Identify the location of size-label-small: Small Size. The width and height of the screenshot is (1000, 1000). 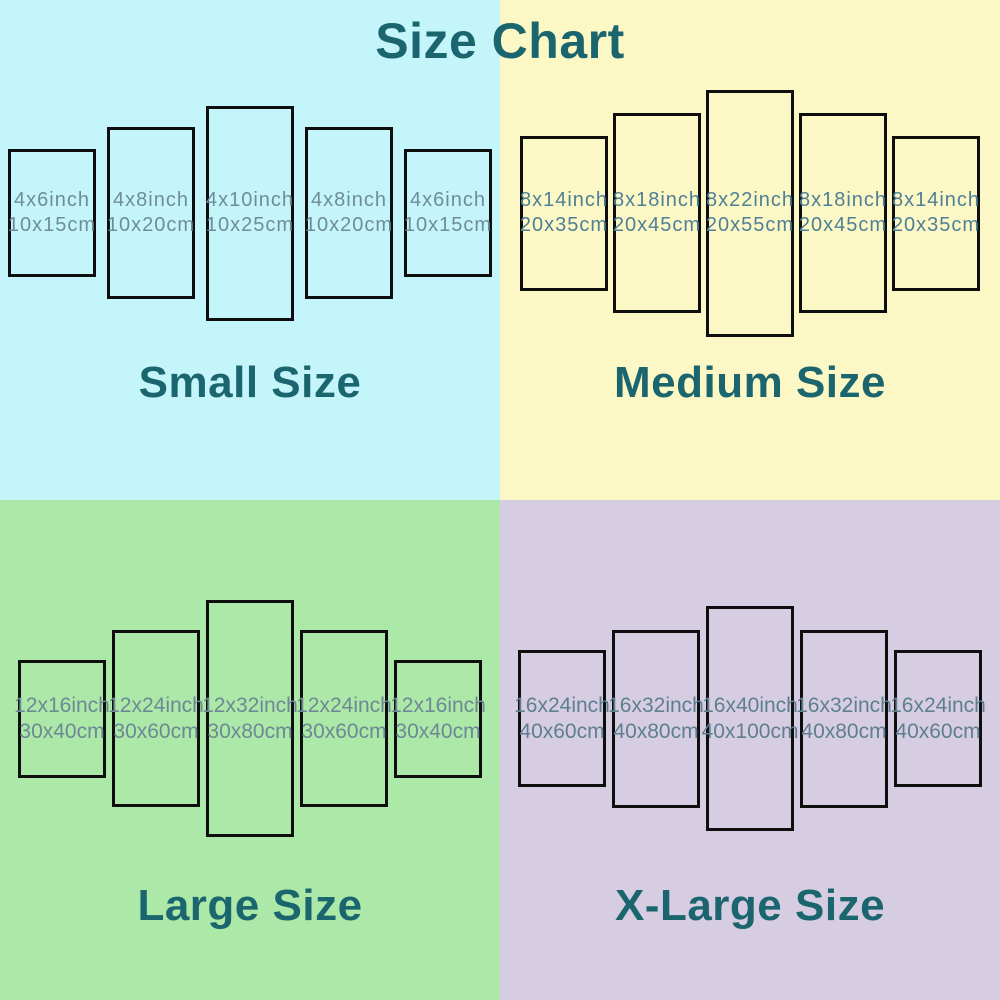
(250, 382).